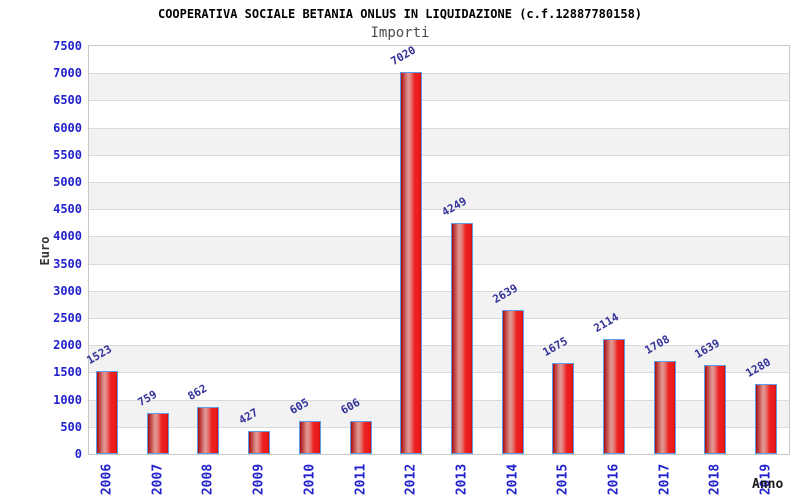 The height and width of the screenshot is (500, 800). I want to click on bar-2006, so click(107, 412).